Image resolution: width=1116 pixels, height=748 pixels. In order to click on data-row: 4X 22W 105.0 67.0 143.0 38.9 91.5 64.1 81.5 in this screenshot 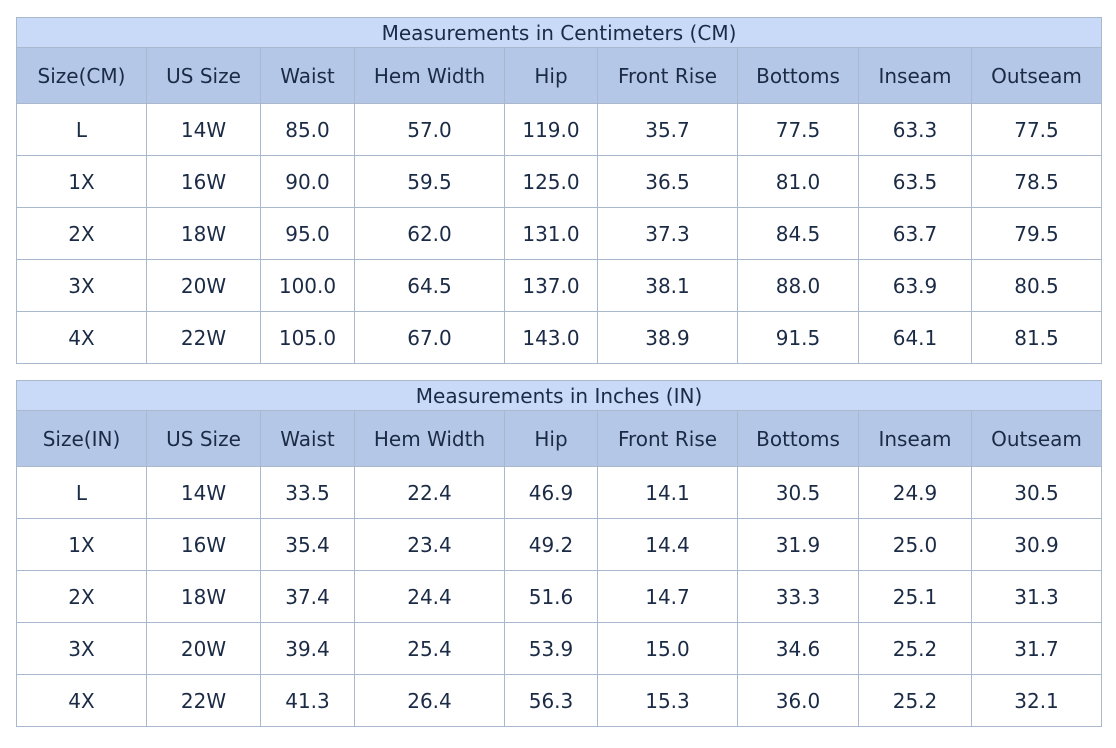, I will do `click(559, 337)`.